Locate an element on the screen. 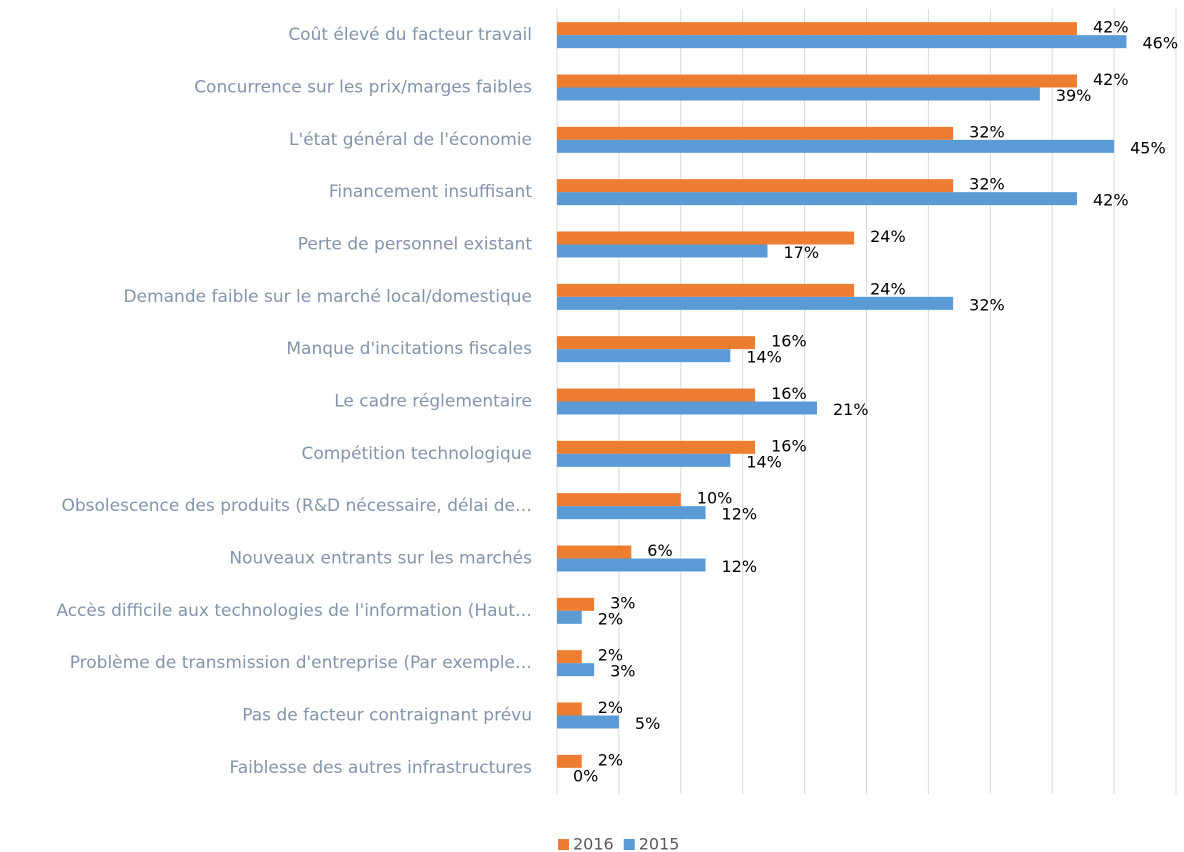  category-label: L'état général de l'économie is located at coordinates (410, 140).